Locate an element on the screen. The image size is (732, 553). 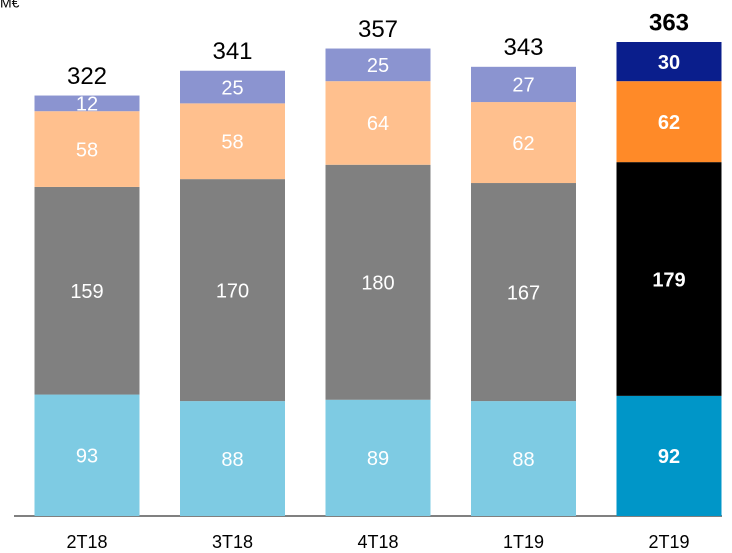
x-tick-label: 4T18 is located at coordinates (377, 542).